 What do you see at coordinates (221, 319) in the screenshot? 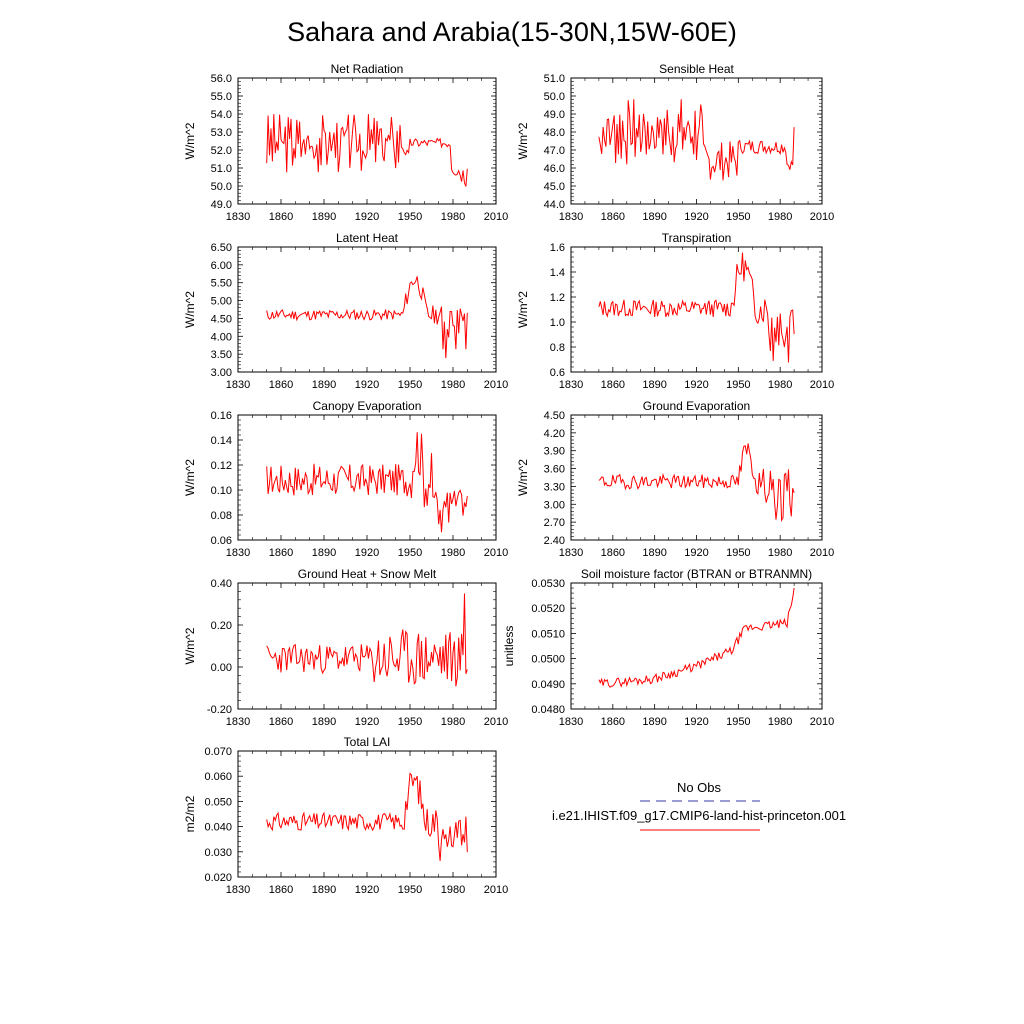
I see `y-tick-label: 4.50` at bounding box center [221, 319].